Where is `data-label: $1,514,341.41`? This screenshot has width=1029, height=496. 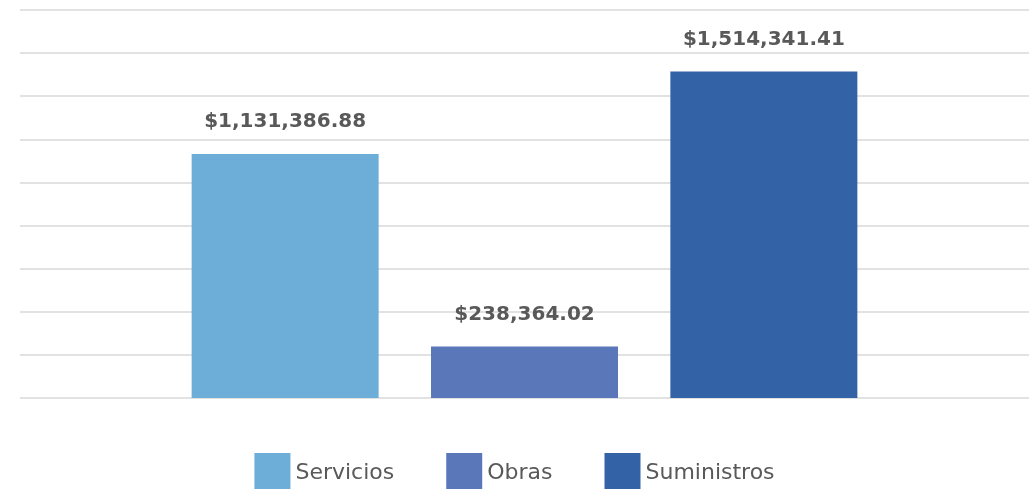
data-label: $1,514,341.41 is located at coordinates (763, 37).